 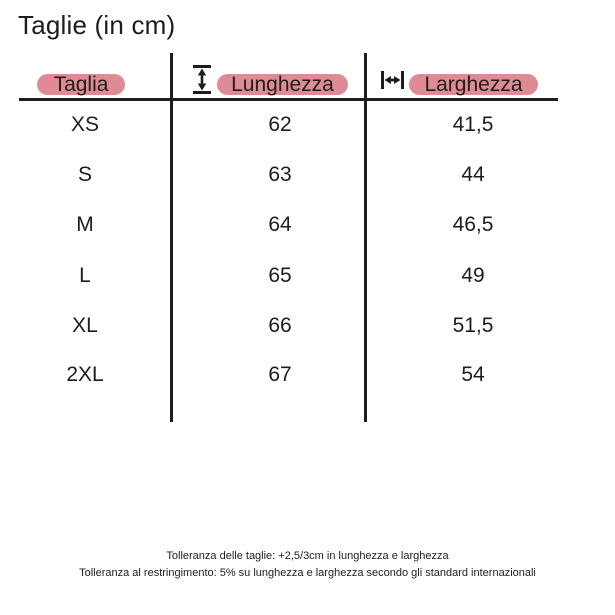 I want to click on header-underline, so click(x=288, y=99).